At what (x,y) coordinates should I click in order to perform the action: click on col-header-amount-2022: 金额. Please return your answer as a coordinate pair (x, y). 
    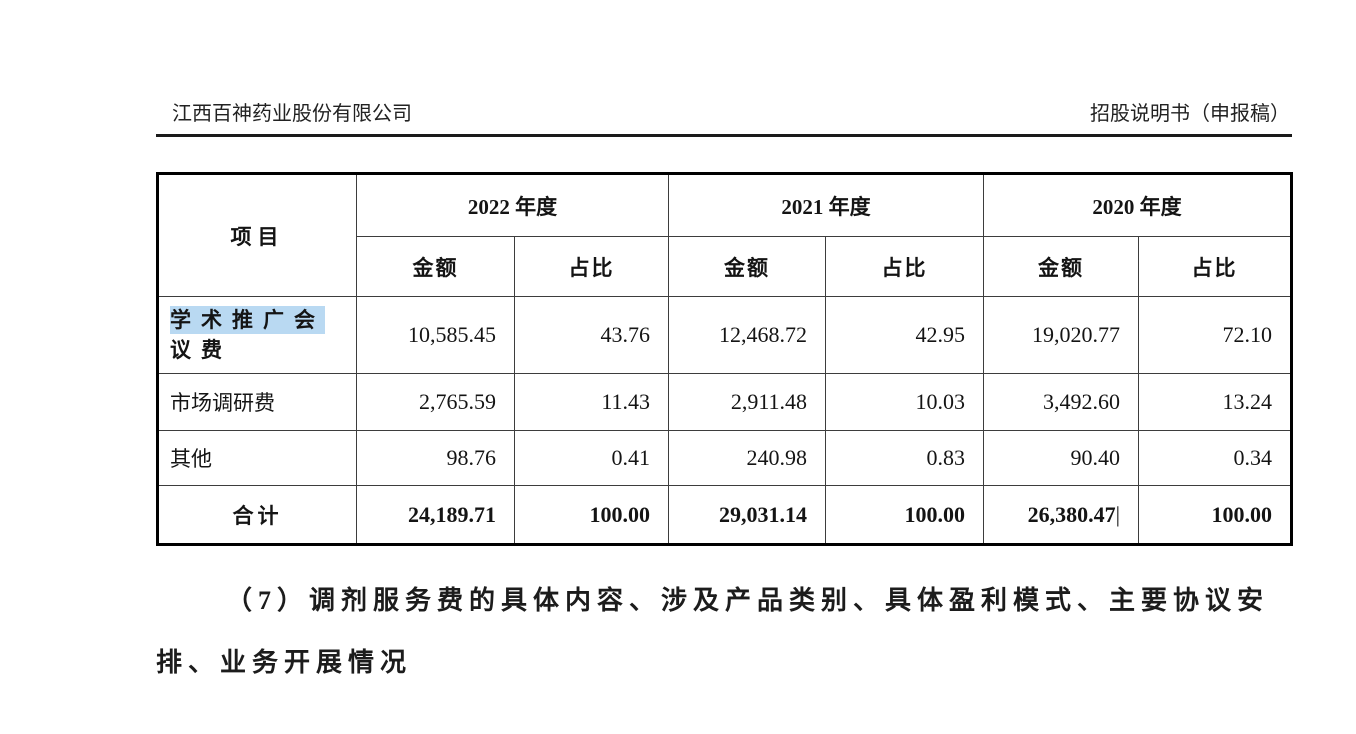
    Looking at the image, I should click on (435, 266).